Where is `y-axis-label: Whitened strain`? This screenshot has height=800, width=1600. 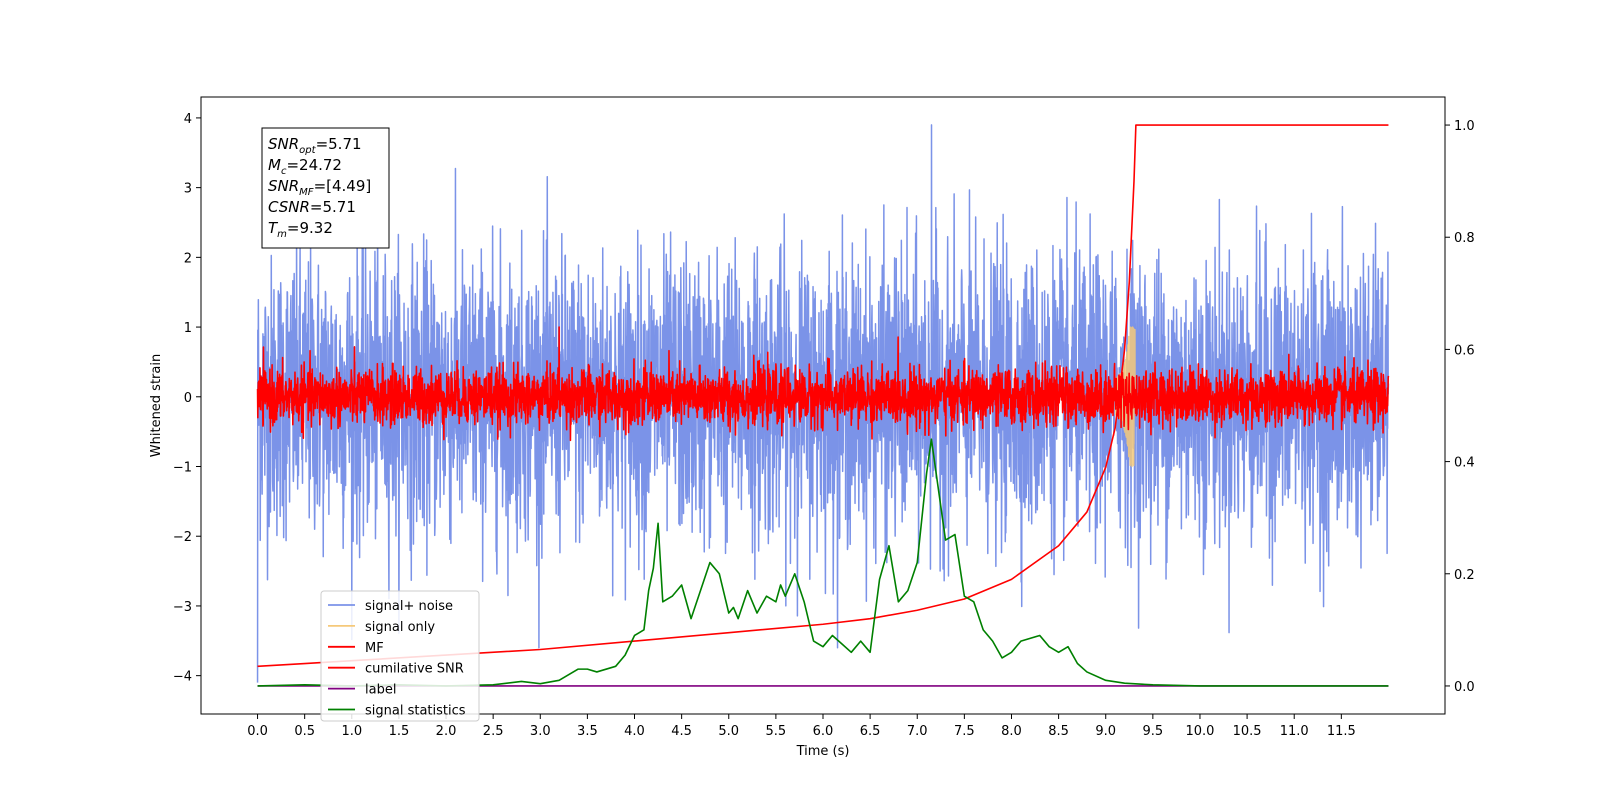
y-axis-label: Whitened strain is located at coordinates (156, 405).